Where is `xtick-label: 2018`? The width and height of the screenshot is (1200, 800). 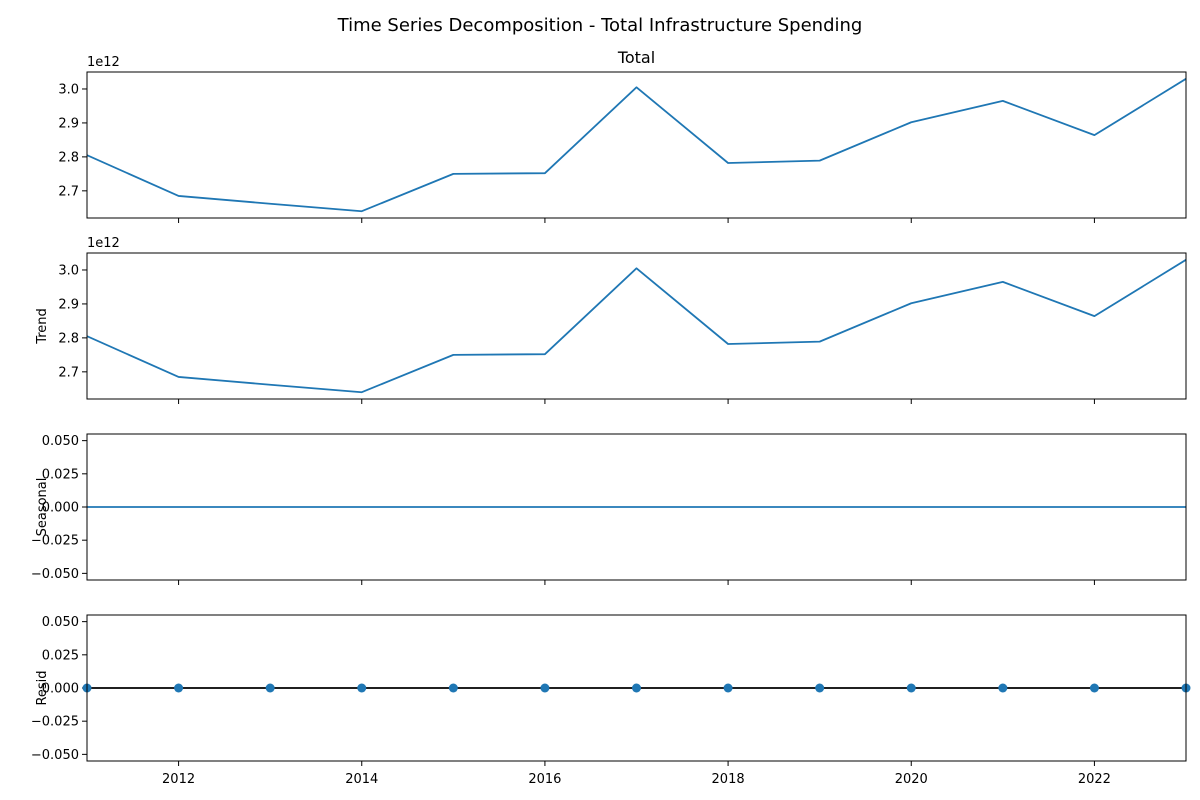 xtick-label: 2018 is located at coordinates (728, 779).